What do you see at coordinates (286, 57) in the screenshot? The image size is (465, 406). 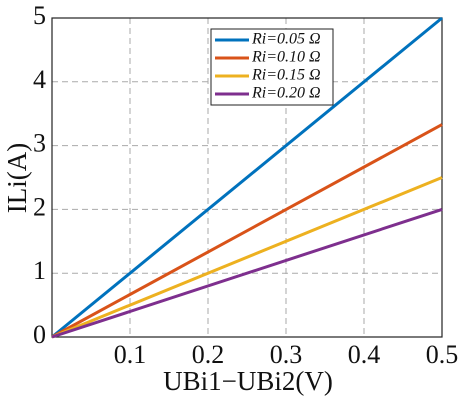 I see `legend-label: Ri=0.10 Ω` at bounding box center [286, 57].